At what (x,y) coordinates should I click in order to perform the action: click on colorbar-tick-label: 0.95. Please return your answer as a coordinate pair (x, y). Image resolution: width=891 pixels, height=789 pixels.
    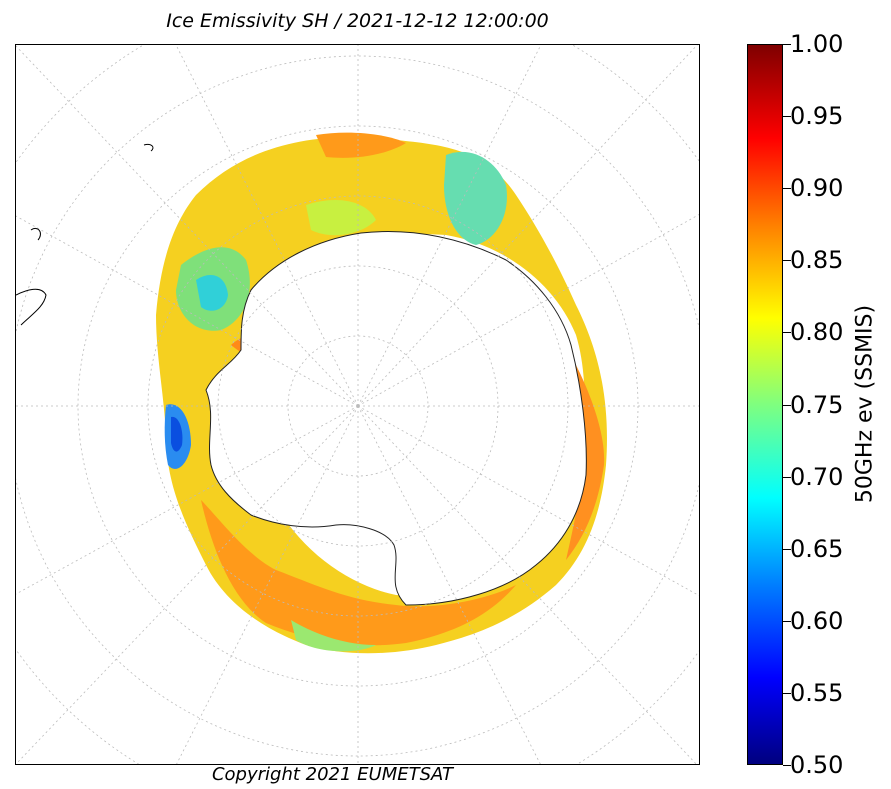
    Looking at the image, I should click on (817, 116).